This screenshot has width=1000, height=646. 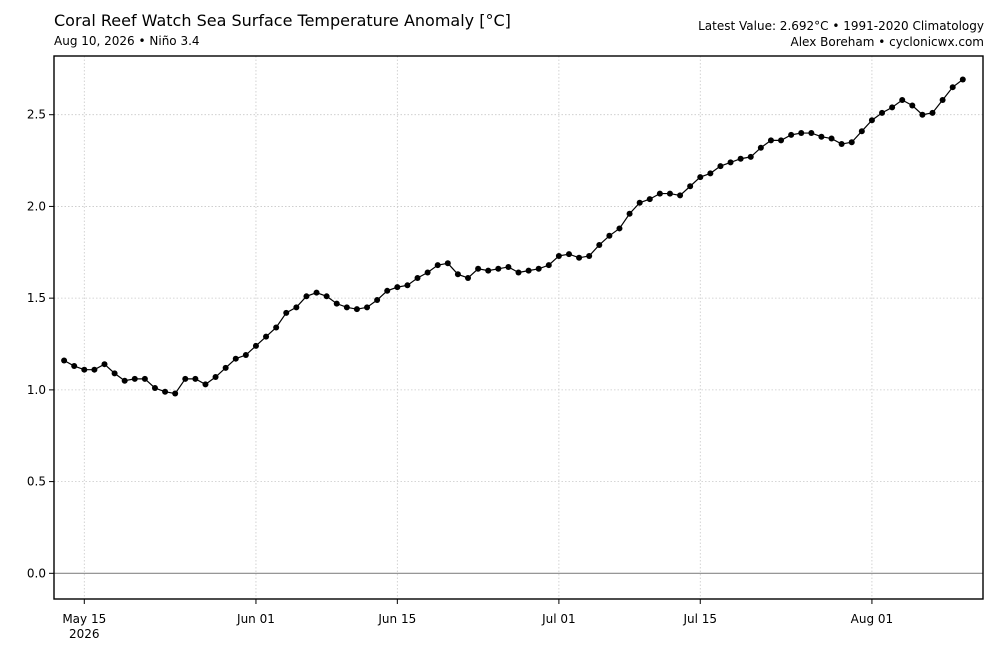 What do you see at coordinates (84, 619) in the screenshot?
I see `x-tick-label: May 15` at bounding box center [84, 619].